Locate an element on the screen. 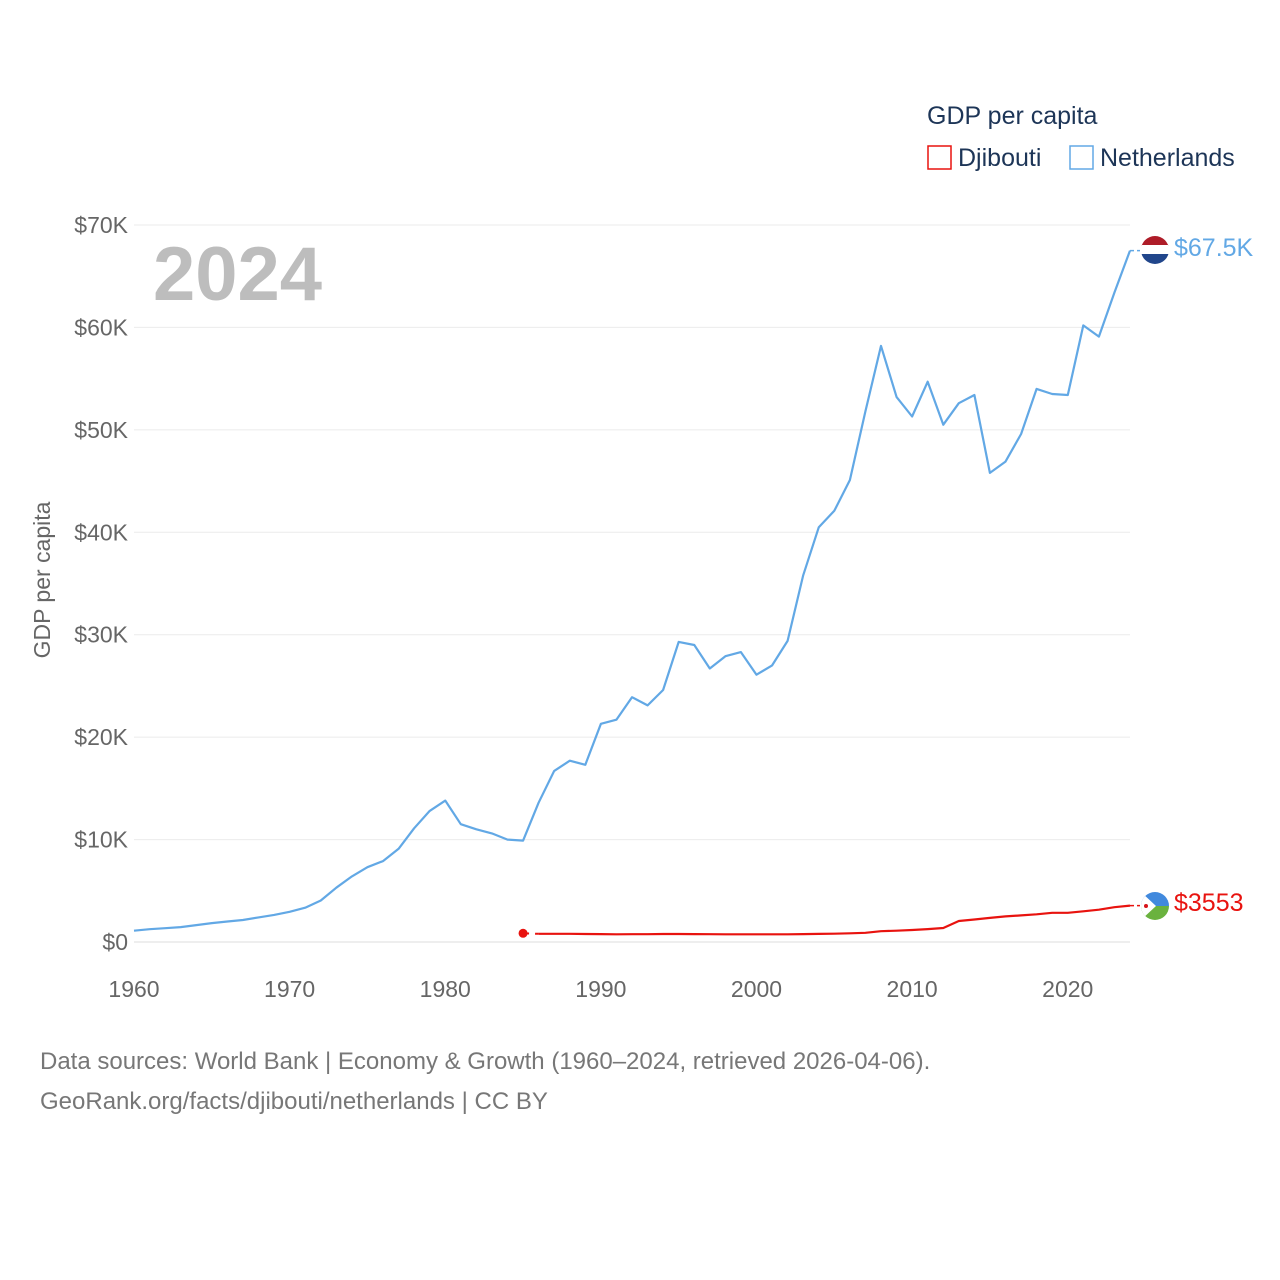  x-tick-label: 1980 is located at coordinates (445, 989).